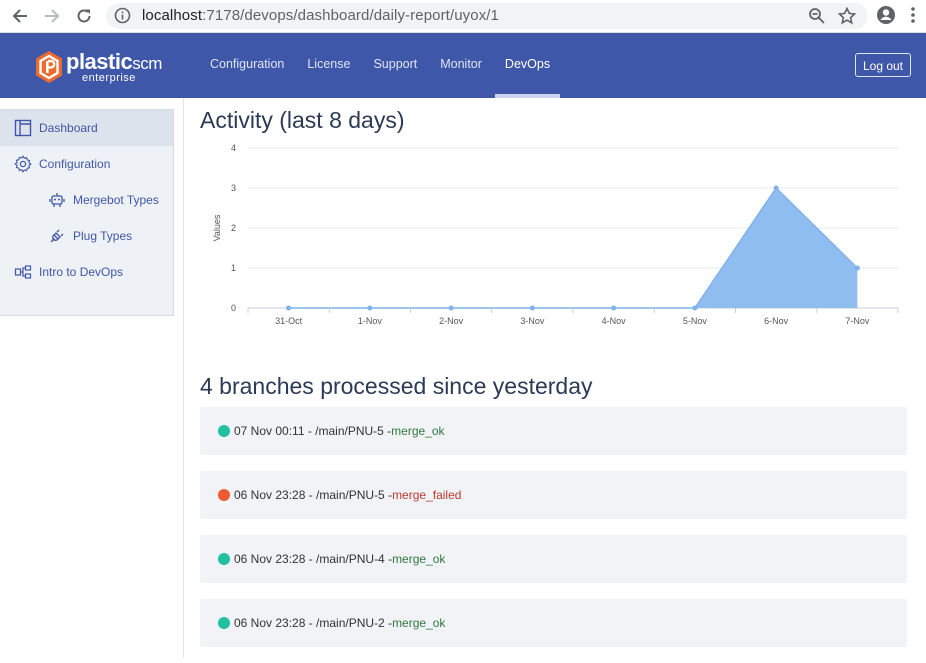  Describe the element at coordinates (233, 228) in the screenshot. I see `y-tick-label: 2` at that location.